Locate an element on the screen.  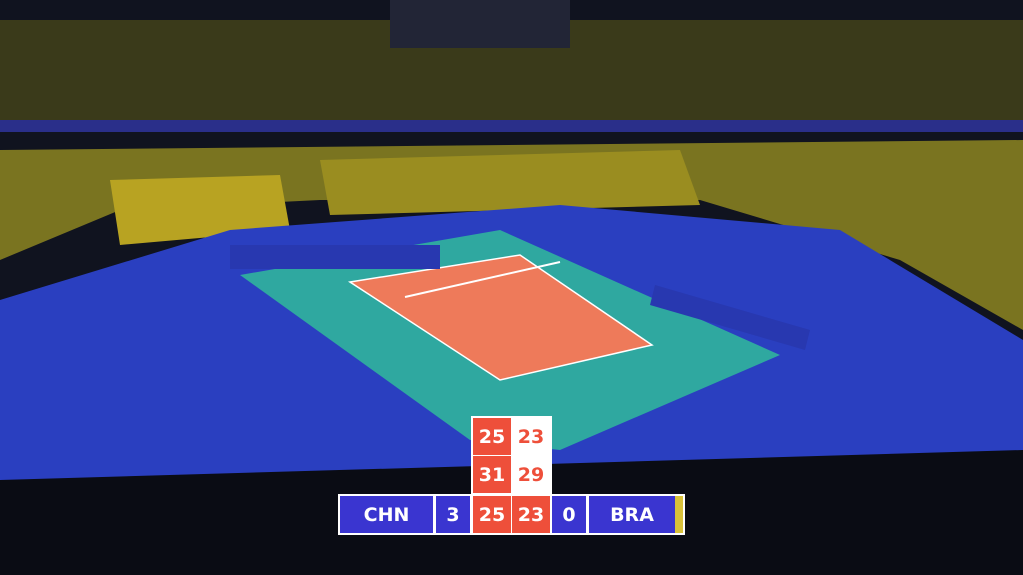
home-sets-won: 3 is located at coordinates (453, 514).